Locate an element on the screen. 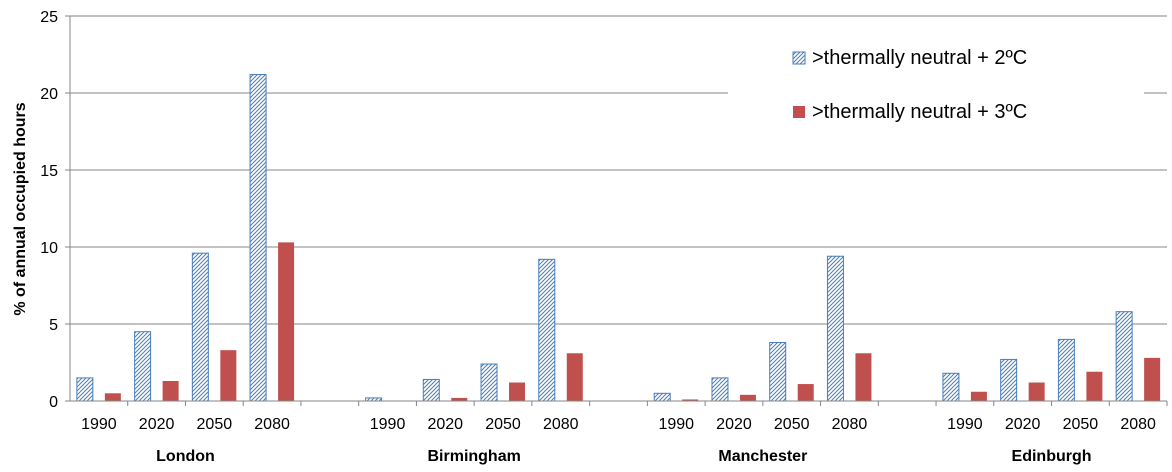 This screenshot has width=1172, height=472. group-label: London is located at coordinates (185, 456).